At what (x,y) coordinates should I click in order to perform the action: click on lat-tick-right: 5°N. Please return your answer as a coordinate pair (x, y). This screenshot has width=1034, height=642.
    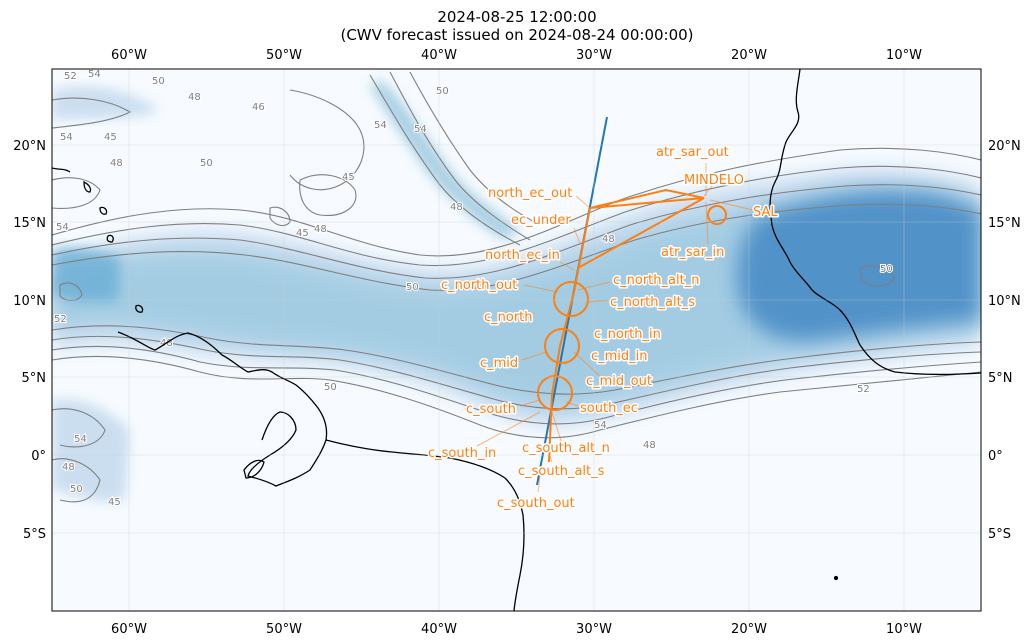
    Looking at the image, I should click on (1000, 378).